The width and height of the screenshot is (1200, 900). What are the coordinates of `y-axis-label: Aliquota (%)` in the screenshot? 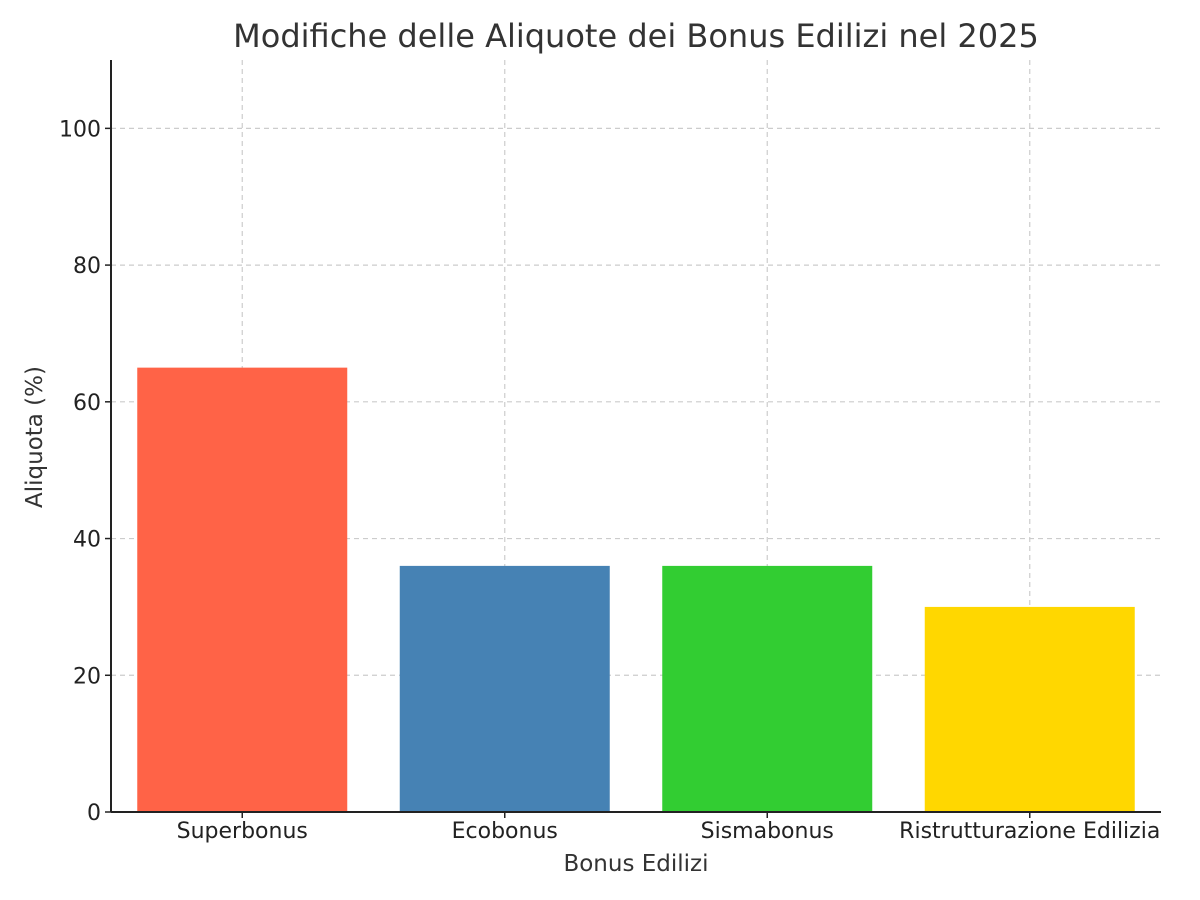 It's located at (35, 437).